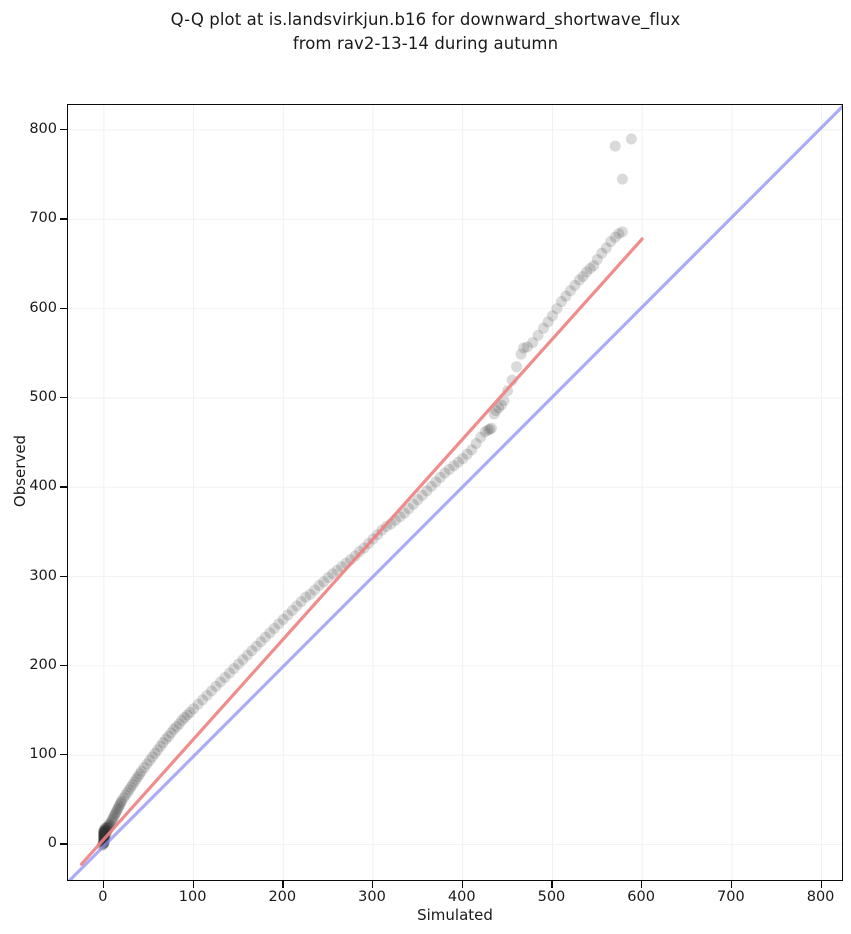  Describe the element at coordinates (20, 471) in the screenshot. I see `y-axis-label: Observed` at that location.